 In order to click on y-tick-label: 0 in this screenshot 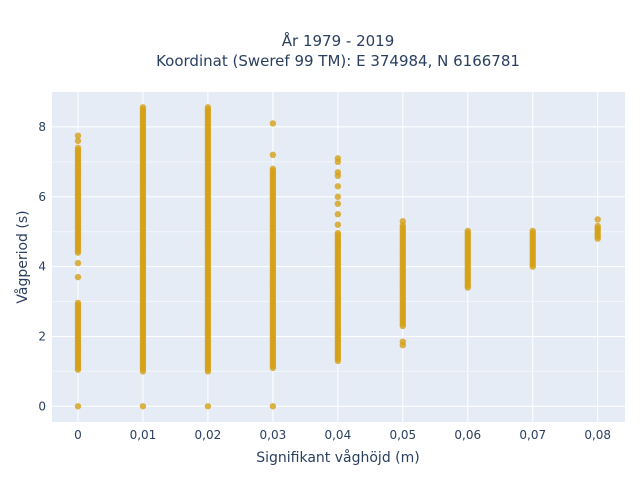, I will do `click(42, 406)`.